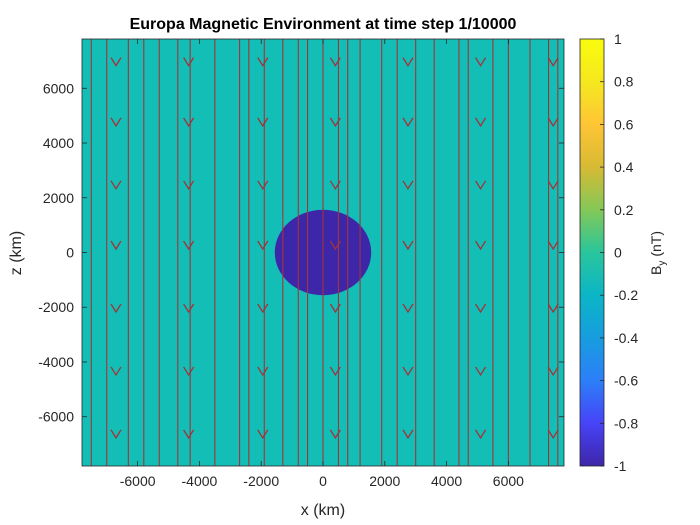 The height and width of the screenshot is (525, 700). Describe the element at coordinates (656, 270) in the screenshot. I see `colorbar-label-symbol: B` at that location.